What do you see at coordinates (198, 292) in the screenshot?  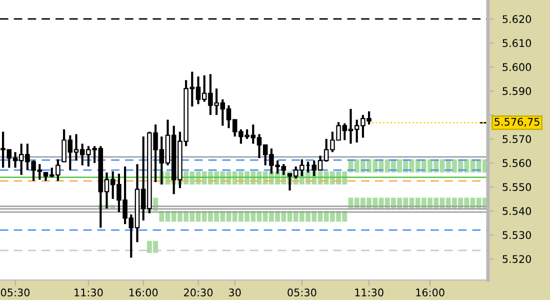 I see `x-tick-label: 20:30` at bounding box center [198, 292].